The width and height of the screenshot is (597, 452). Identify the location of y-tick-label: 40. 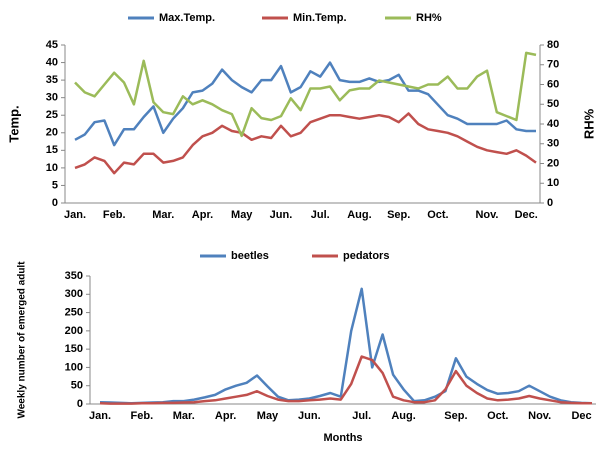
(52, 62).